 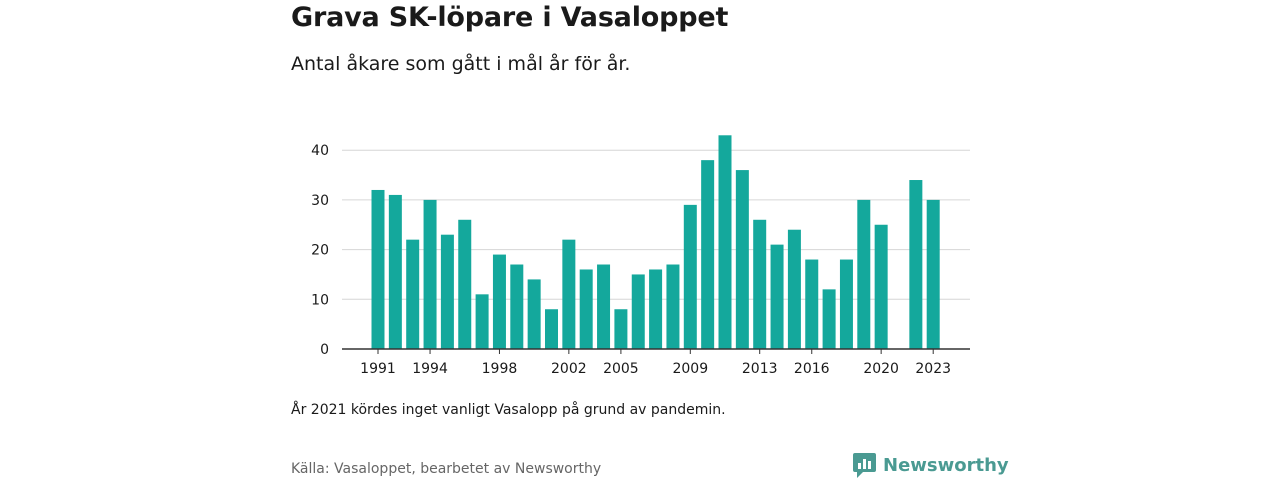 What do you see at coordinates (760, 369) in the screenshot?
I see `x-tick-label: 2013` at bounding box center [760, 369].